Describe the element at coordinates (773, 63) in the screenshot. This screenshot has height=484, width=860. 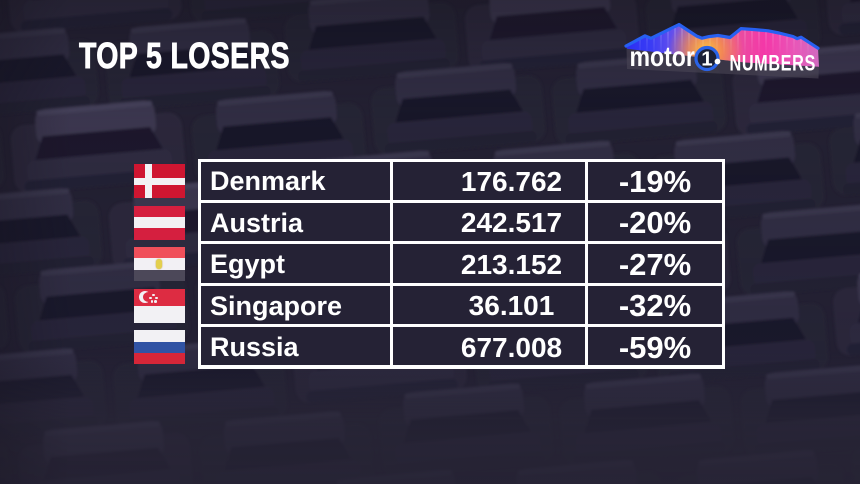
I see `svg-text: NUMBERS` at that location.